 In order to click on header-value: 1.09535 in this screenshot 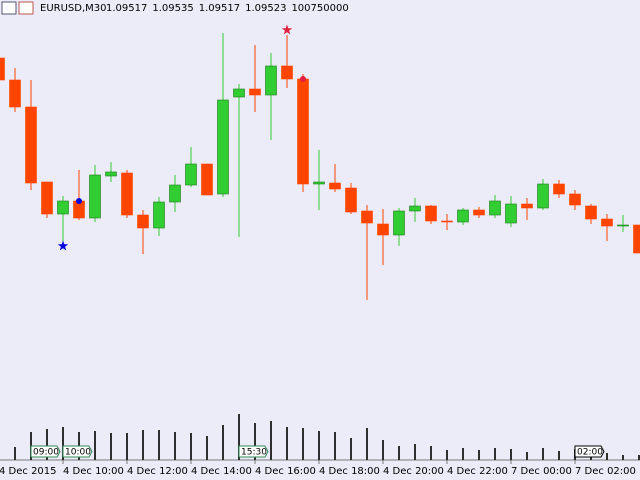, I will do `click(172, 8)`.